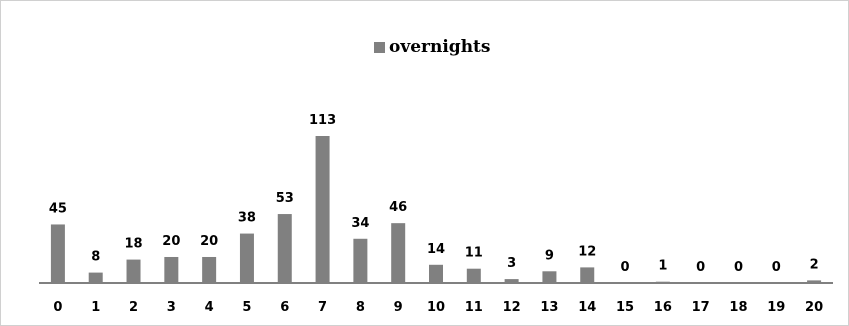 This screenshot has width=849, height=326. What do you see at coordinates (58, 208) in the screenshot?
I see `data-label-0: 45` at bounding box center [58, 208].